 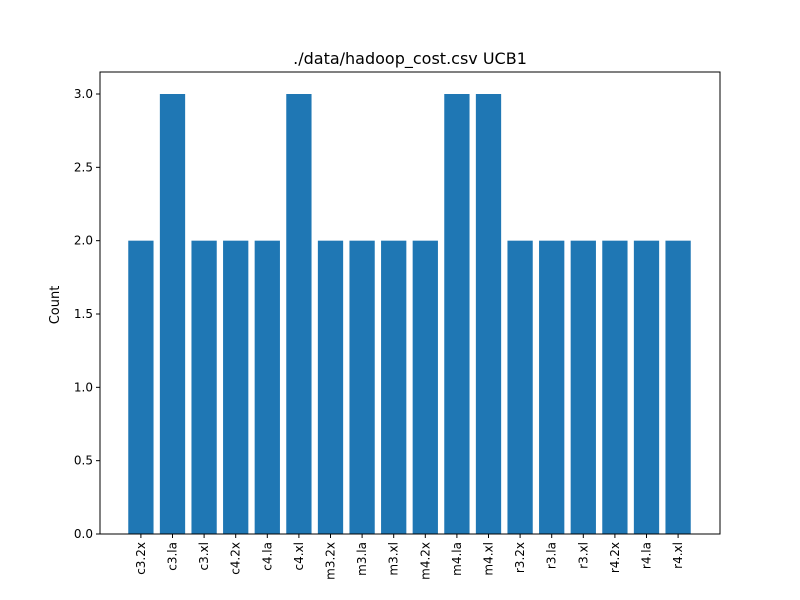 I want to click on y-axis-label: Count, so click(x=55, y=305).